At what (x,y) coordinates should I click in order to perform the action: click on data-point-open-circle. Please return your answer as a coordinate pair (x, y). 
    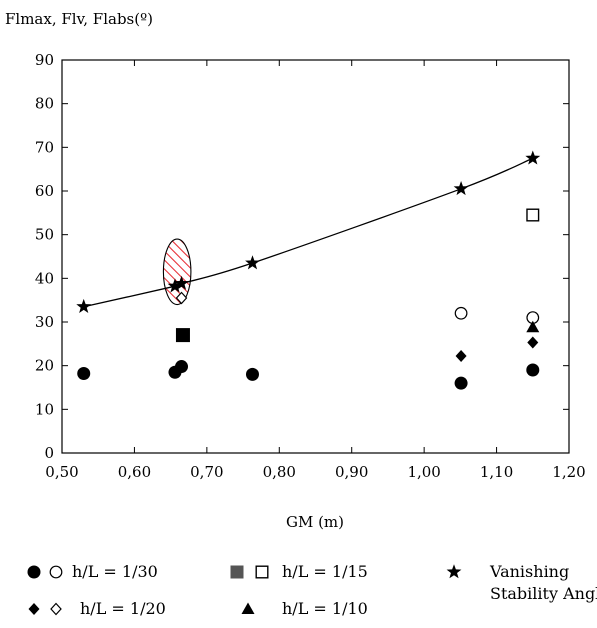
    Looking at the image, I should click on (461, 313).